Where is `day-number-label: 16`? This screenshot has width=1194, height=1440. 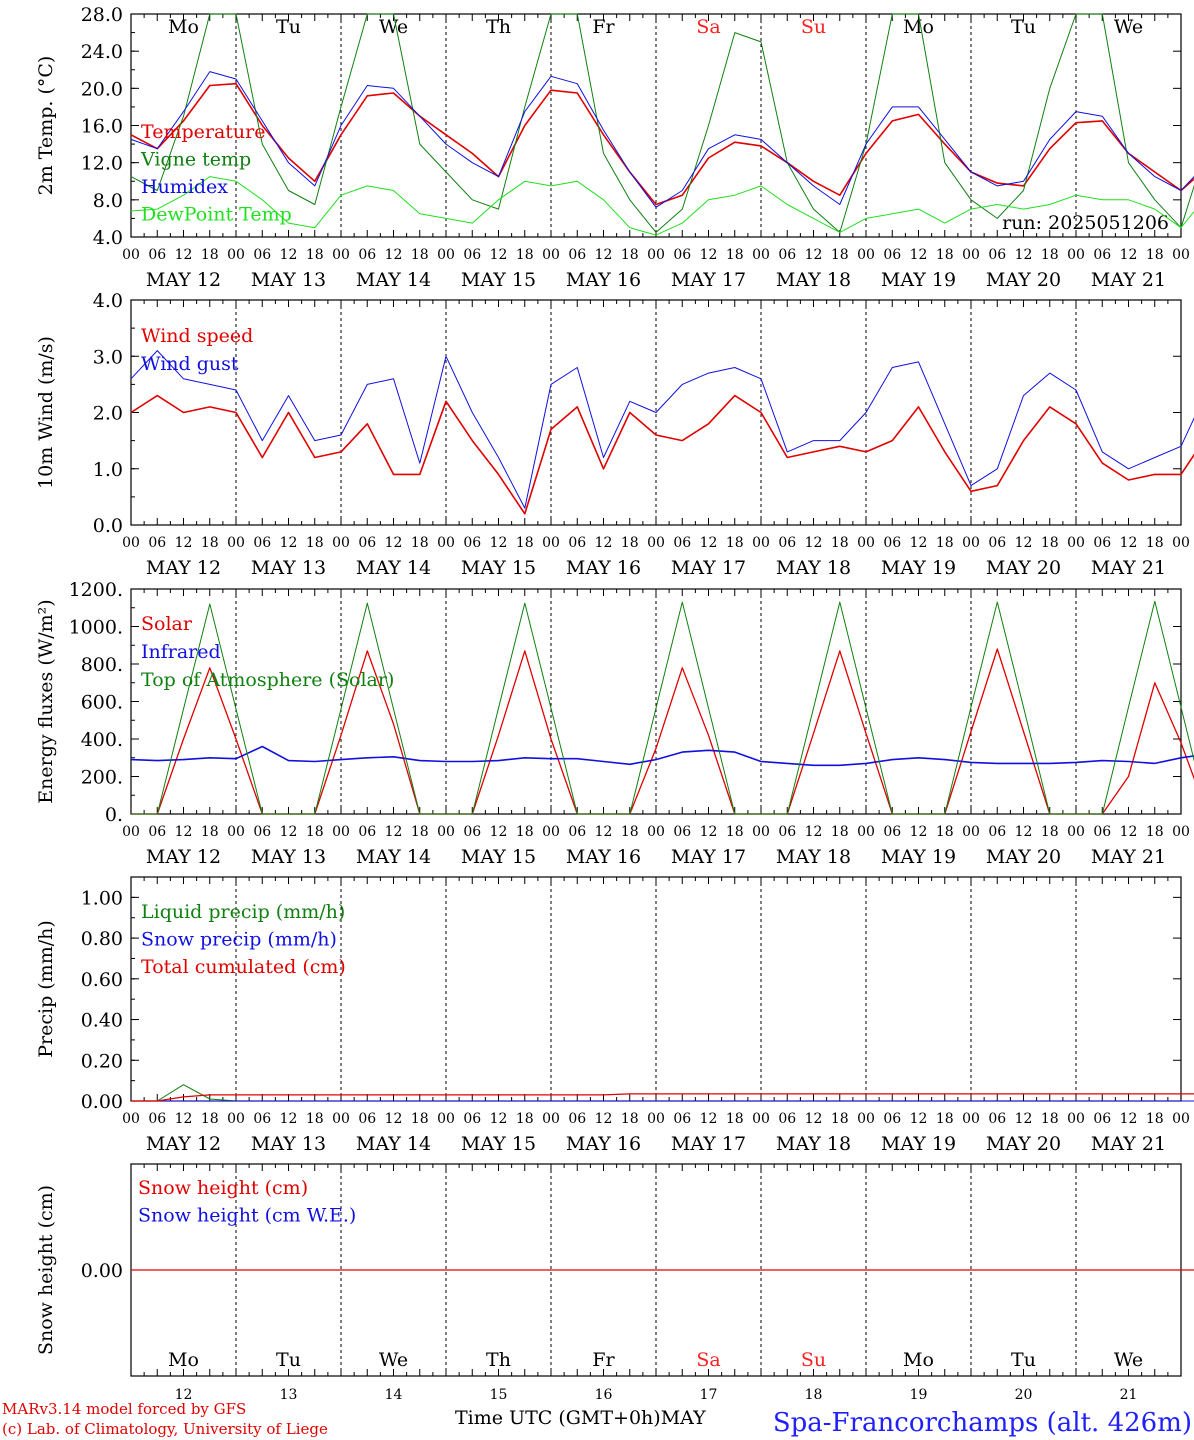 day-number-label: 16 is located at coordinates (604, 1395).